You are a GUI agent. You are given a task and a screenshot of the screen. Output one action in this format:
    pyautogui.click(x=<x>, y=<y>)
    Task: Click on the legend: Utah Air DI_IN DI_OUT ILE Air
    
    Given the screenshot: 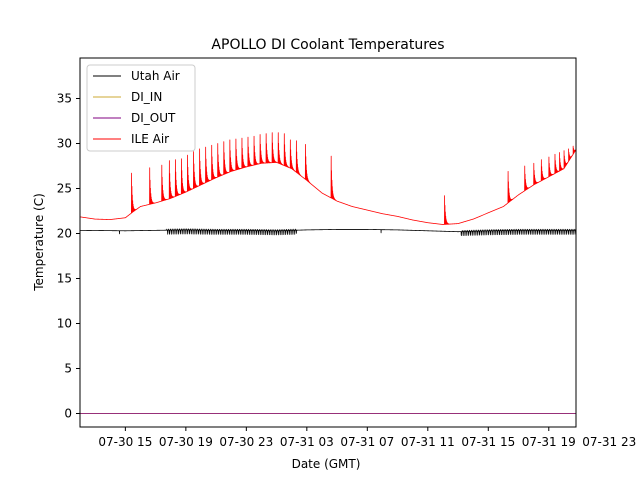 What is the action you would take?
    pyautogui.click(x=141, y=108)
    